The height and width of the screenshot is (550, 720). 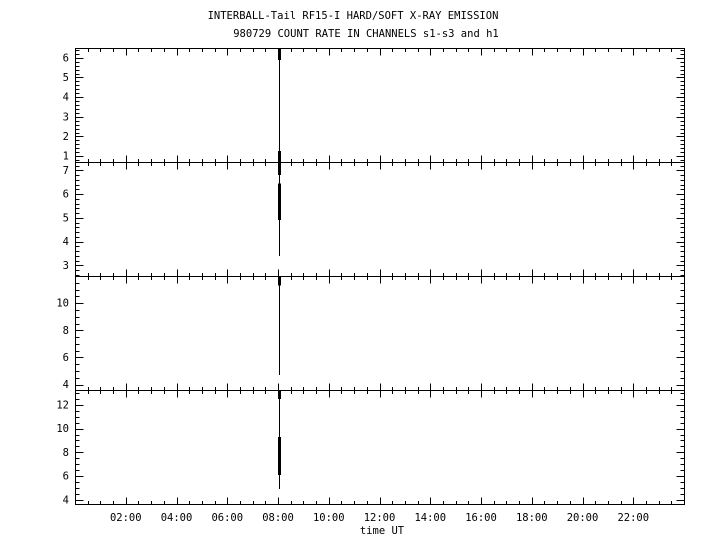 I want to click on y-tick-label: 1, so click(x=66, y=157).